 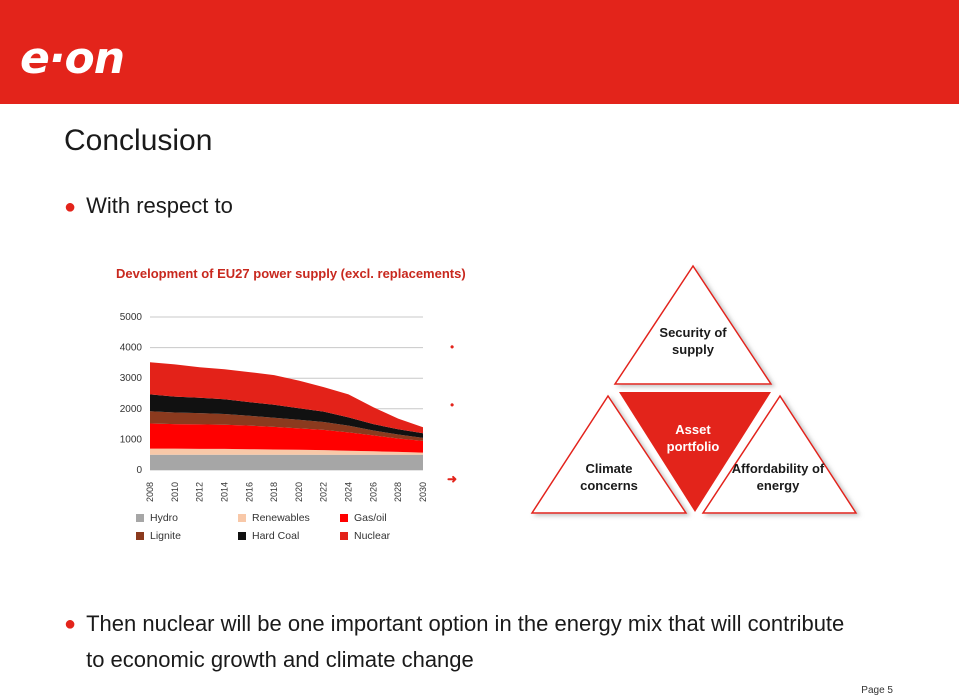 What do you see at coordinates (286, 451) in the screenshot?
I see `area-renewables` at bounding box center [286, 451].